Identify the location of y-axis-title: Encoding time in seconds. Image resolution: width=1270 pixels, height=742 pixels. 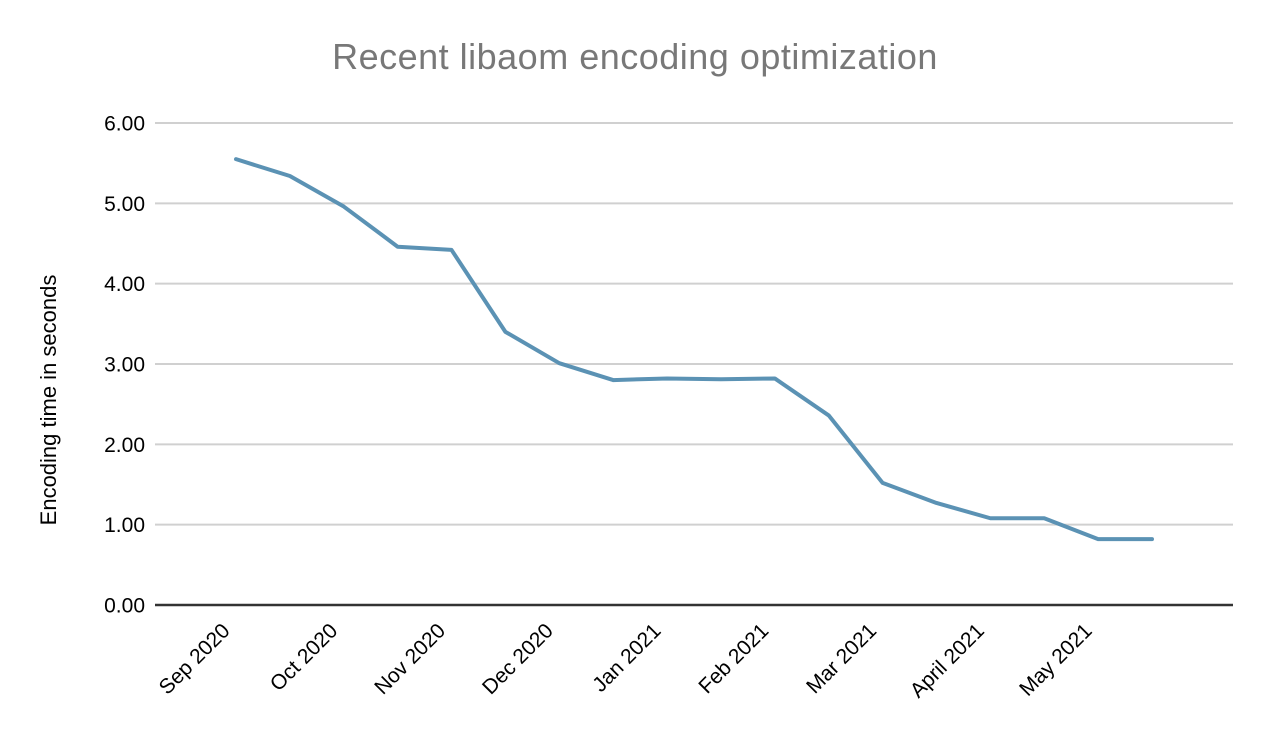
(48, 400).